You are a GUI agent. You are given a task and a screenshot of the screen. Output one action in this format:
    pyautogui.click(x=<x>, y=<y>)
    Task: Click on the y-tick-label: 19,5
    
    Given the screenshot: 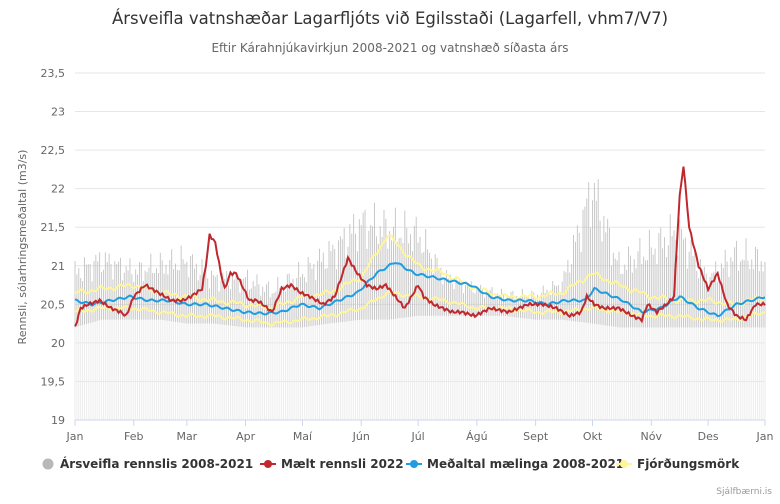 What is the action you would take?
    pyautogui.click(x=53, y=381)
    